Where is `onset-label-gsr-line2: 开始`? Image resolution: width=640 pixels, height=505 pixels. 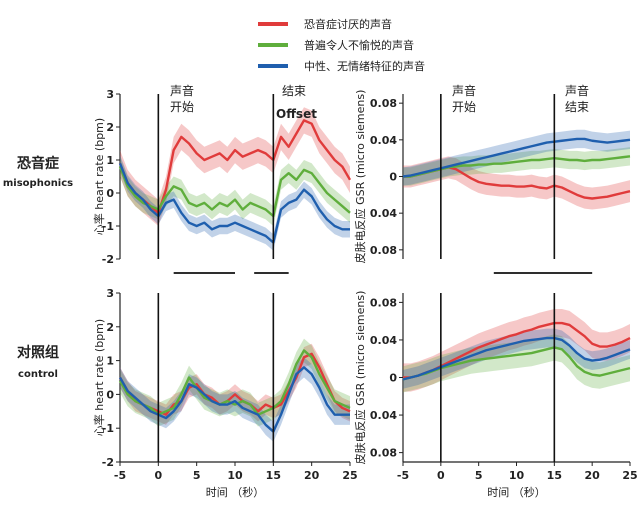
onset-label-gsr-line2: 开始 is located at coordinates (464, 107).